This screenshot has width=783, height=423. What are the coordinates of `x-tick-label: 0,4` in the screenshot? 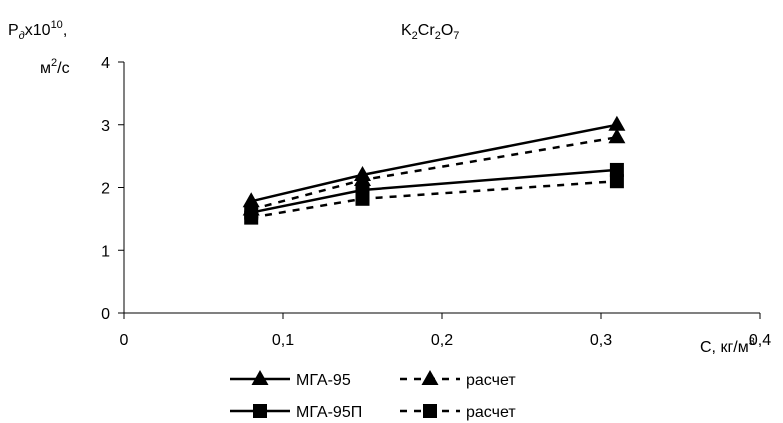 It's located at (760, 340).